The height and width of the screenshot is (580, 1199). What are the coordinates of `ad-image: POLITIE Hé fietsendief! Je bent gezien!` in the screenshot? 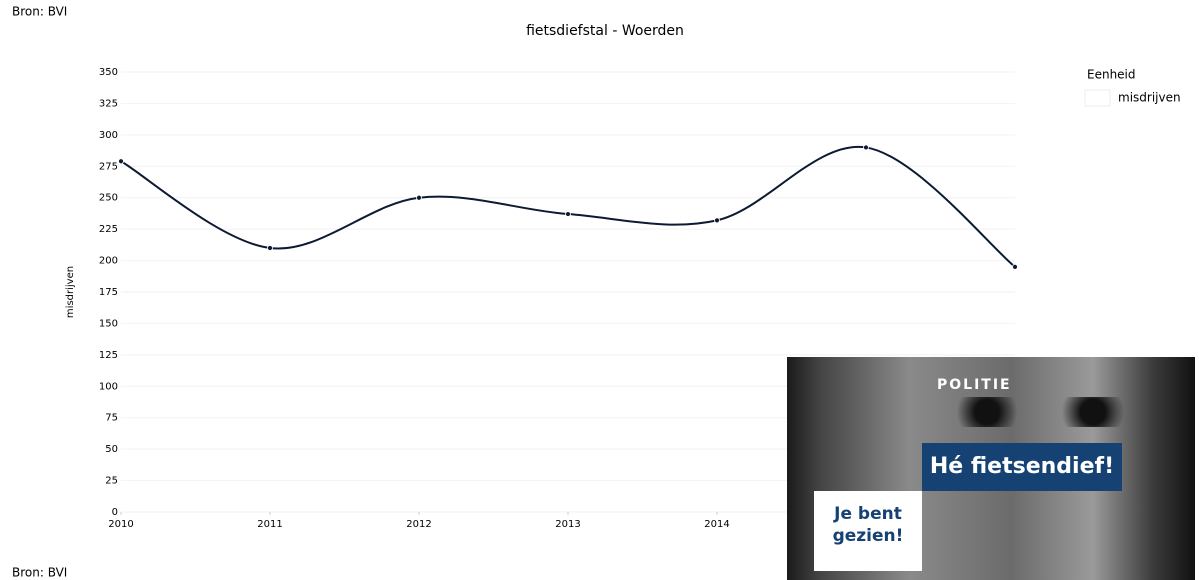 It's located at (991, 468).